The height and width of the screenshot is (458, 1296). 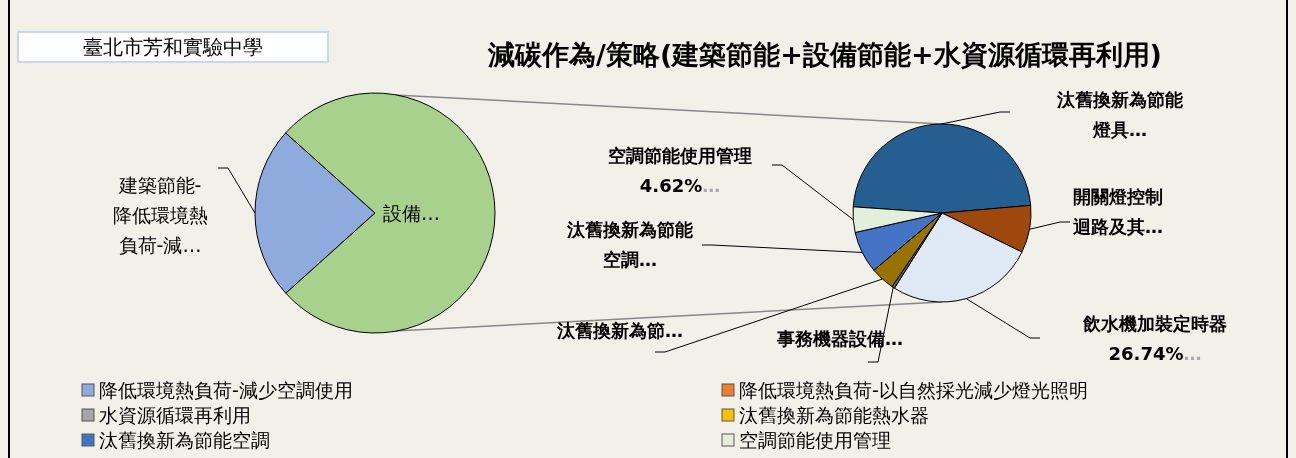 What do you see at coordinates (173, 47) in the screenshot?
I see `text: 臺北市芳和實驗中學` at bounding box center [173, 47].